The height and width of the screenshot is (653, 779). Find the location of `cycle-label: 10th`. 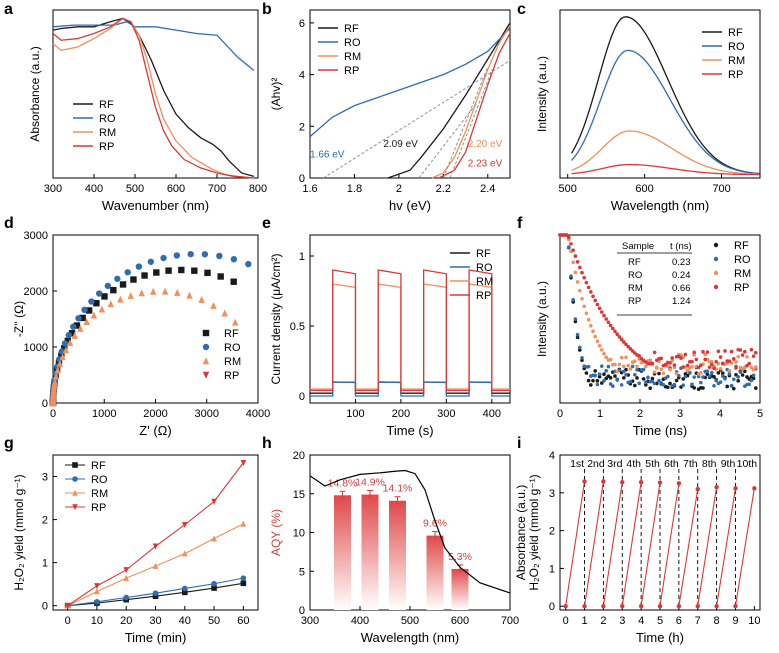

cycle-label: 10th is located at coordinates (747, 464).